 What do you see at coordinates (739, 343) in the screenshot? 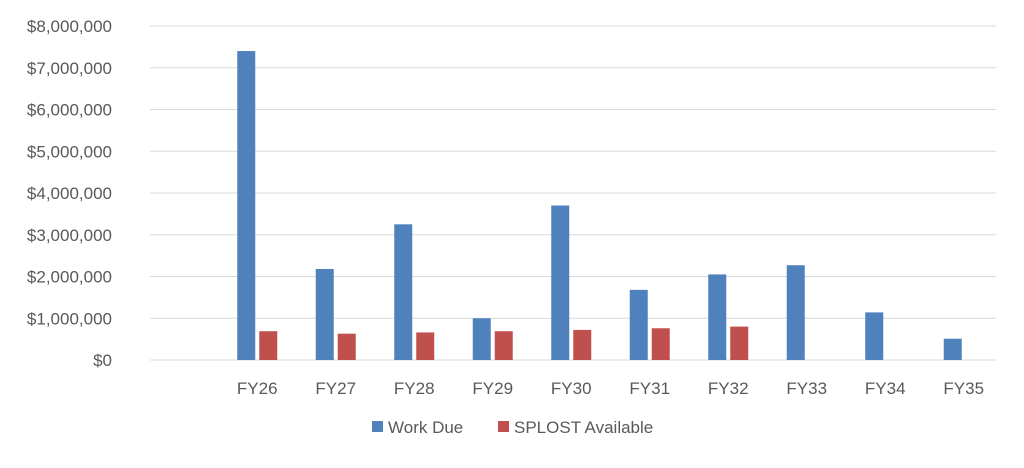
I see `bar-splost-available-fy32` at bounding box center [739, 343].